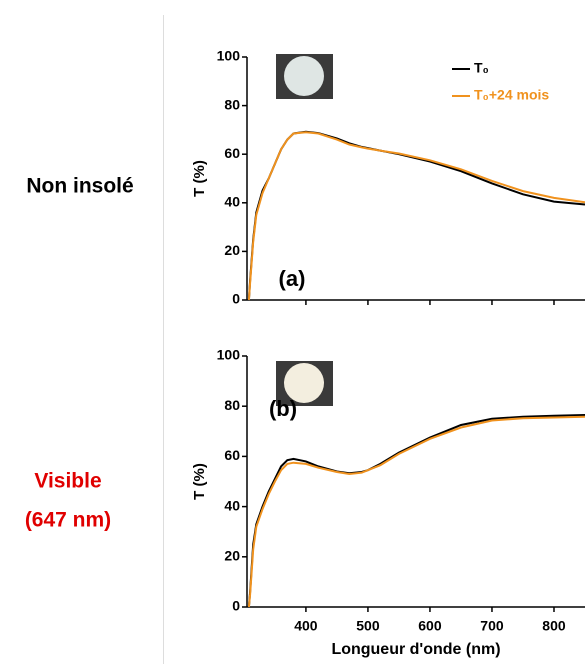 Image resolution: width=585 pixels, height=669 pixels. Describe the element at coordinates (283, 408) in the screenshot. I see `annotation: (b)` at that location.